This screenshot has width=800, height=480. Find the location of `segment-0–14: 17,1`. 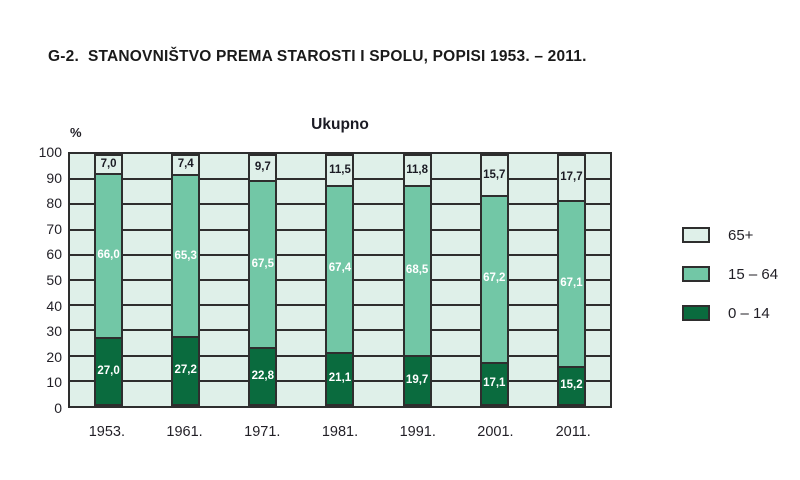

segment-0–14: 17,1 is located at coordinates (494, 382).